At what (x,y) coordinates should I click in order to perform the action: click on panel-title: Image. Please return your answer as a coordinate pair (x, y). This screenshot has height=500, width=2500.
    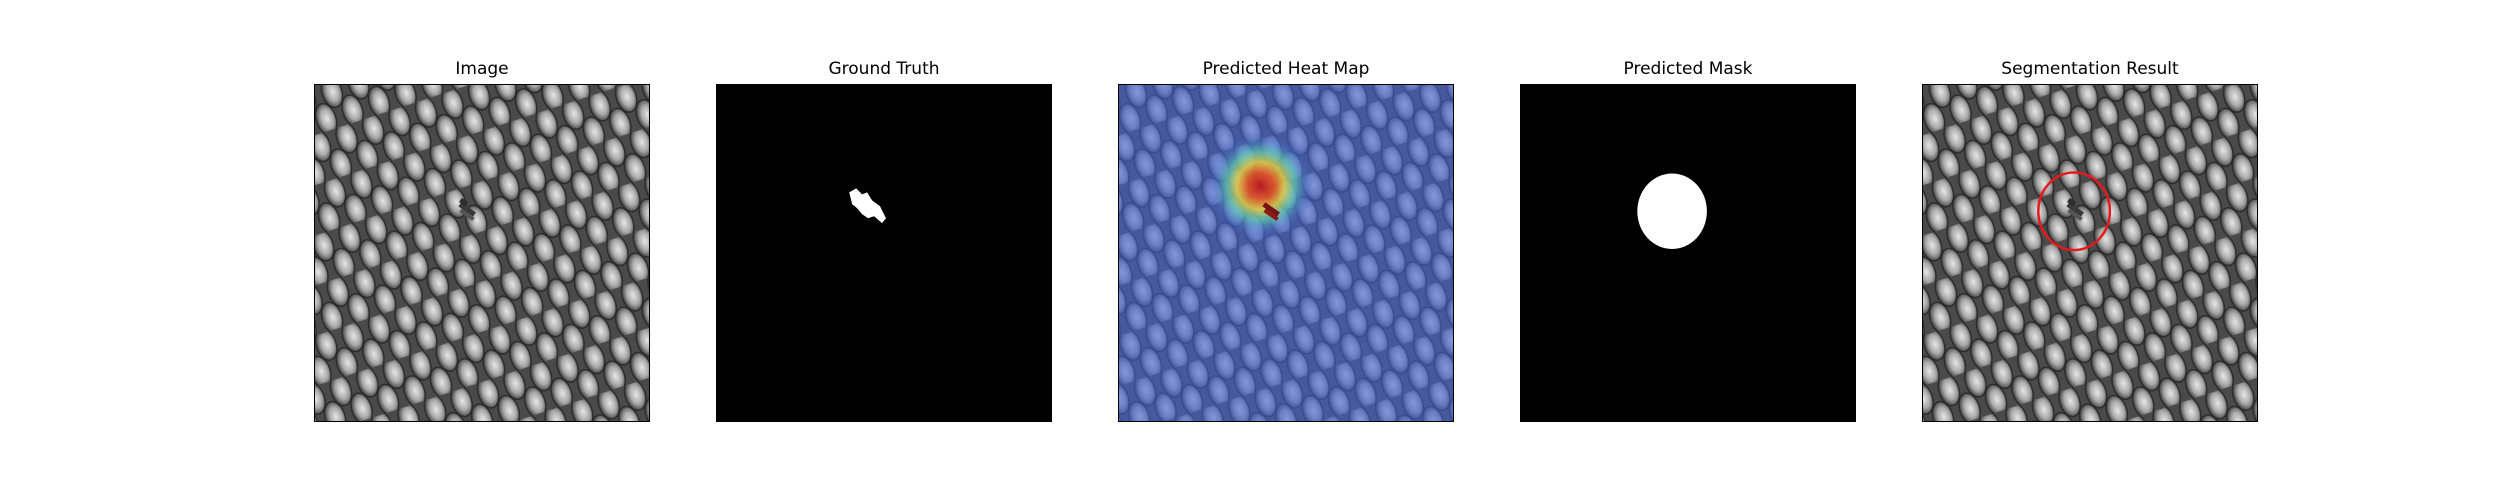
    Looking at the image, I should click on (482, 69).